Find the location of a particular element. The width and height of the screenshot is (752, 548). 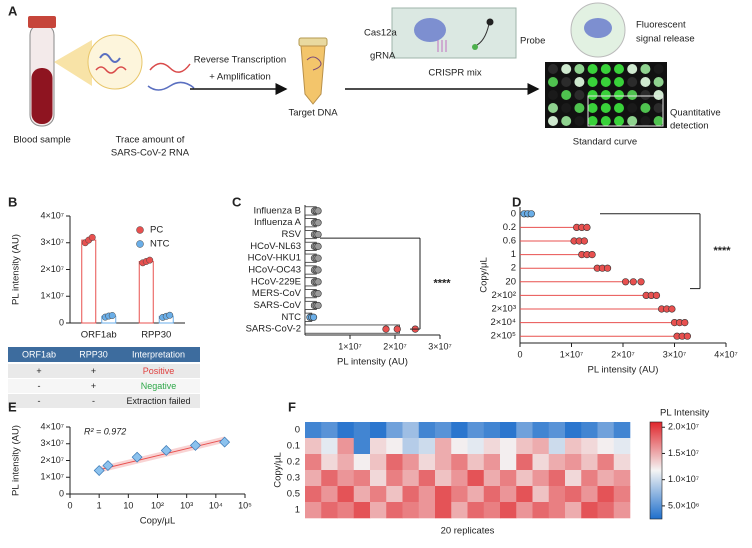

table-header: ORF1ab is located at coordinates (39, 354).